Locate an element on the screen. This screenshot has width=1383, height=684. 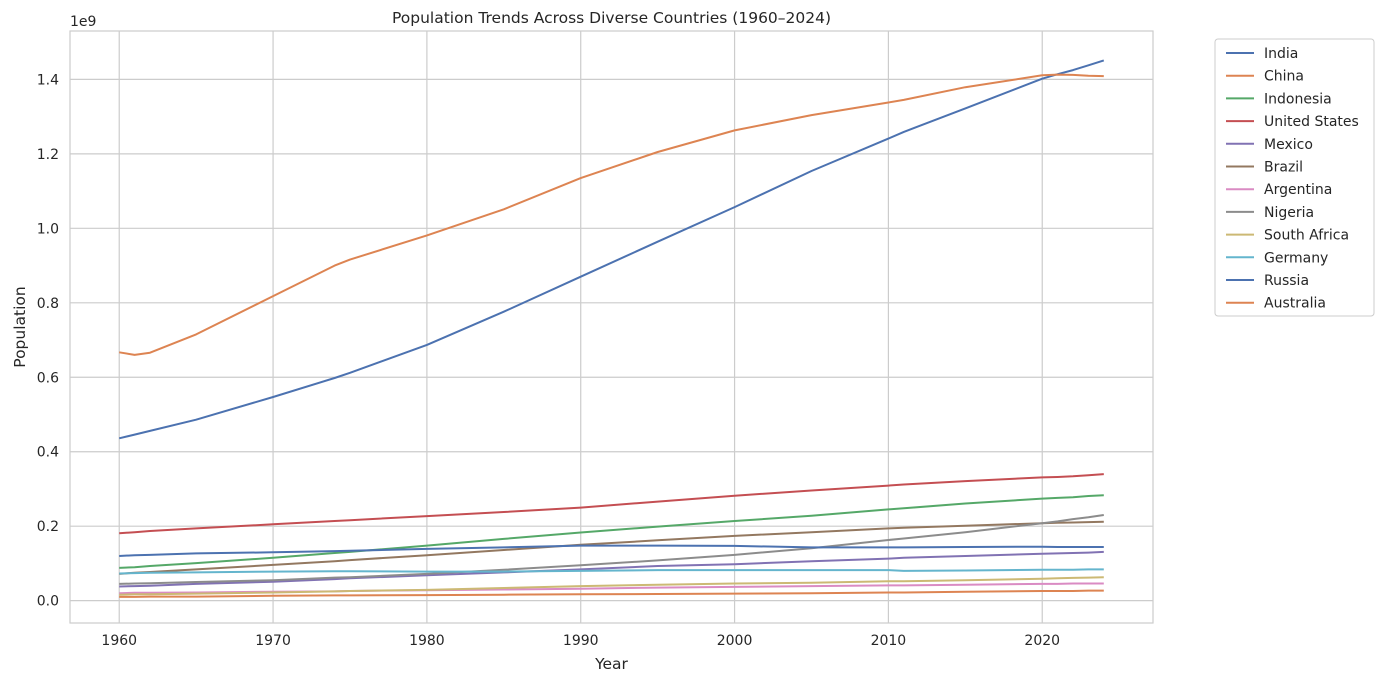
y-tick-label: 1.2 is located at coordinates (48, 155).